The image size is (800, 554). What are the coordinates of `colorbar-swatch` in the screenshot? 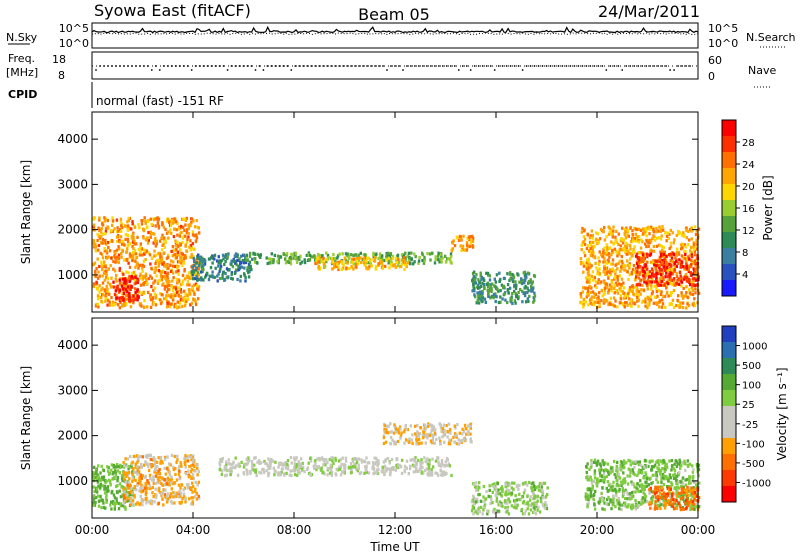 It's located at (729, 144).